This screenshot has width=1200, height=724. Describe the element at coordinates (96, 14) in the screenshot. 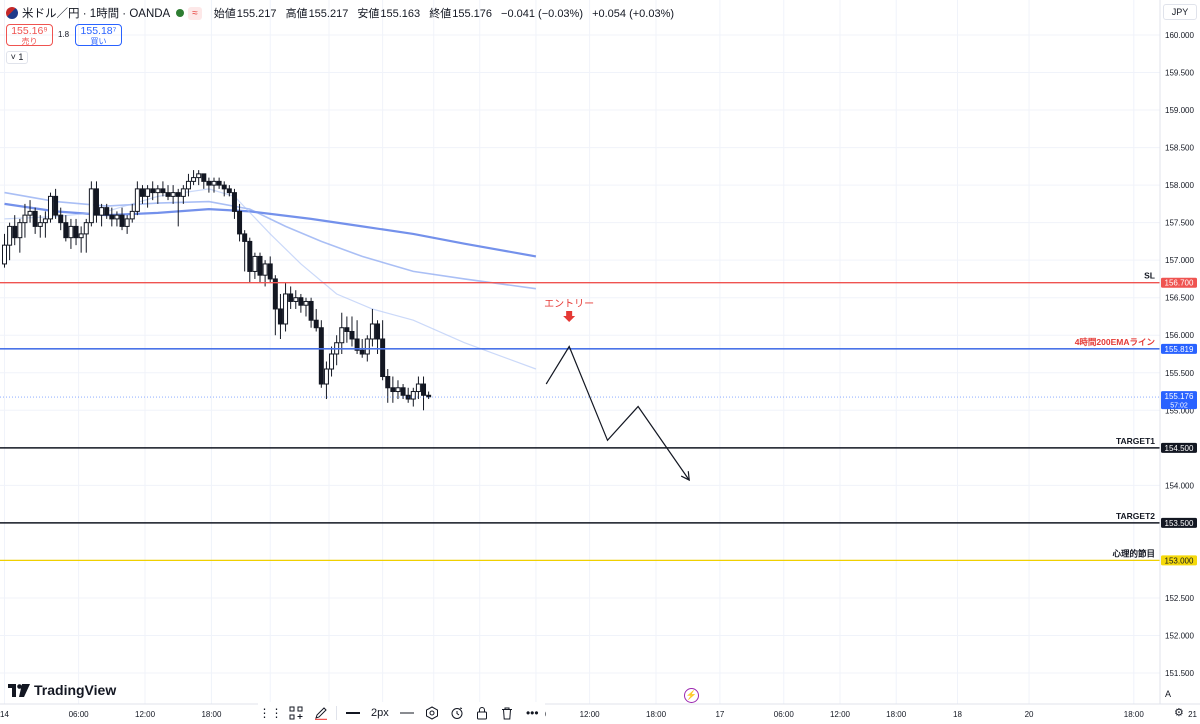

I see `symbol-title: 米ドル／円 · 1時間 · OANDA` at that location.